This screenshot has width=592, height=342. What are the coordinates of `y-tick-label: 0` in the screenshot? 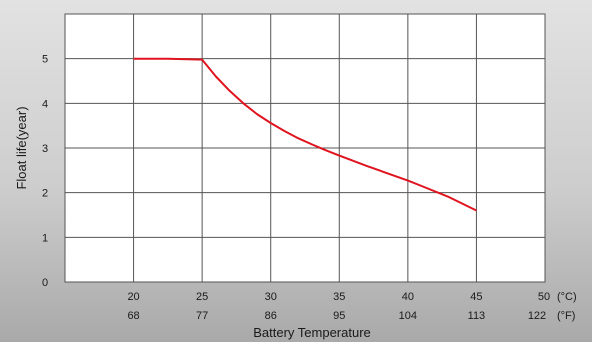 It's located at (45, 283).